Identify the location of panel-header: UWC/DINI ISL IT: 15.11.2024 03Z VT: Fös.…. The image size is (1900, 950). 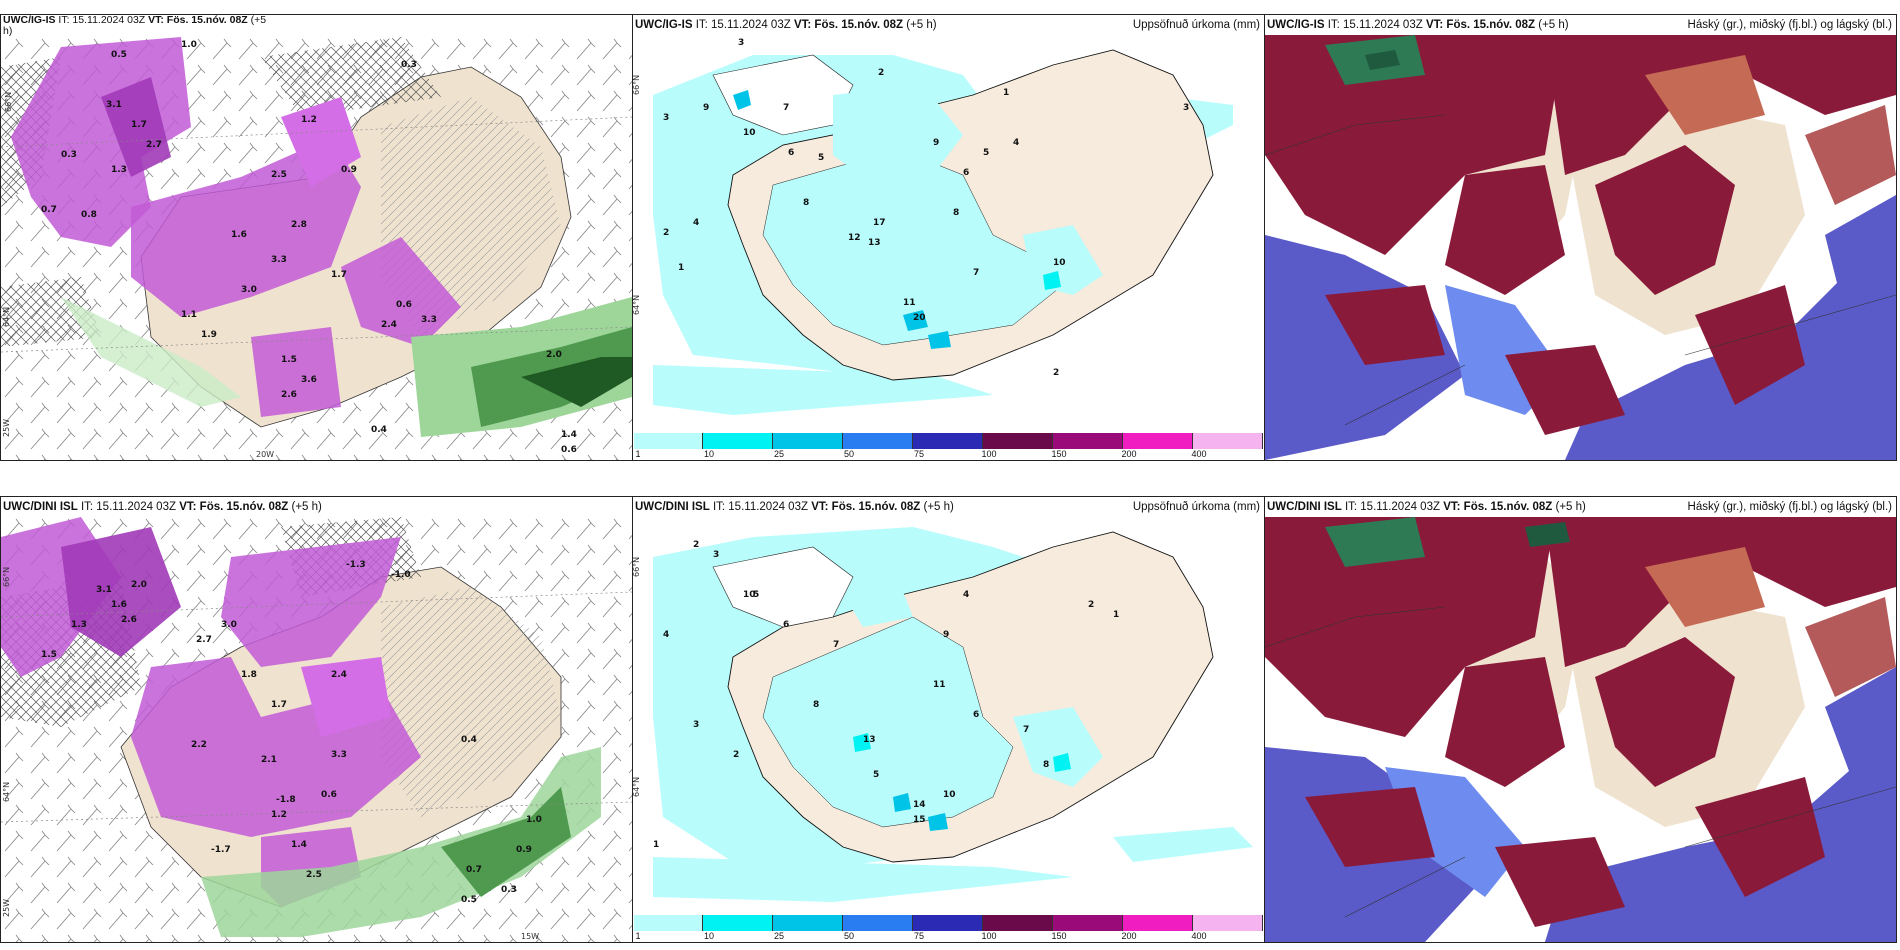
(948, 507).